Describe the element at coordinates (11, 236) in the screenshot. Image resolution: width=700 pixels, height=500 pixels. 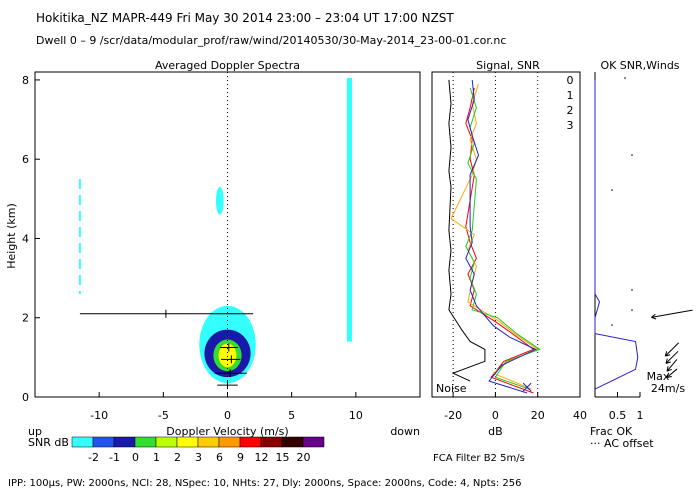
I see `y-axis-label: Height (km)` at that location.